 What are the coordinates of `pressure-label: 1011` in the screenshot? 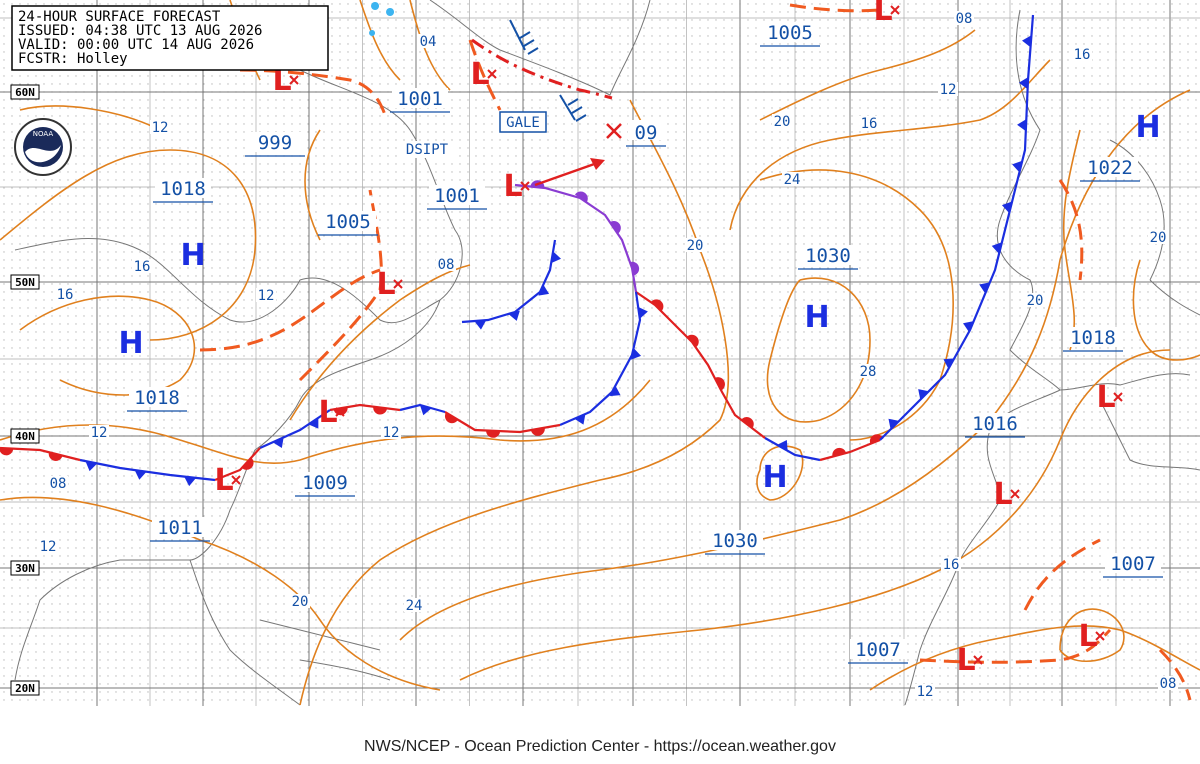 It's located at (180, 528).